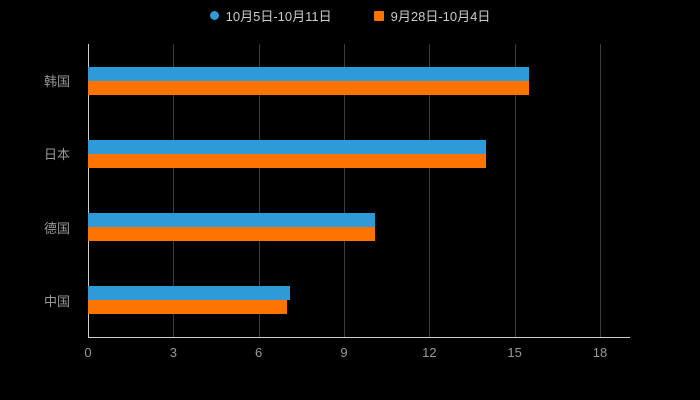  Describe the element at coordinates (56, 301) in the screenshot. I see `y-axis-label: 中国` at that location.